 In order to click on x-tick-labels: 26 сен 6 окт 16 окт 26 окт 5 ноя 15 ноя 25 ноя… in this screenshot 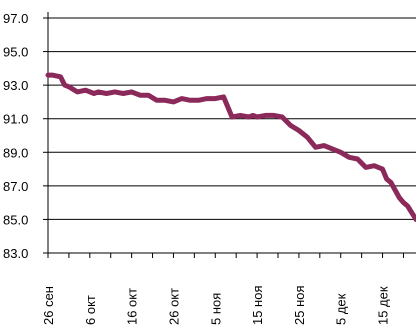, I will do `click(216, 305)`.